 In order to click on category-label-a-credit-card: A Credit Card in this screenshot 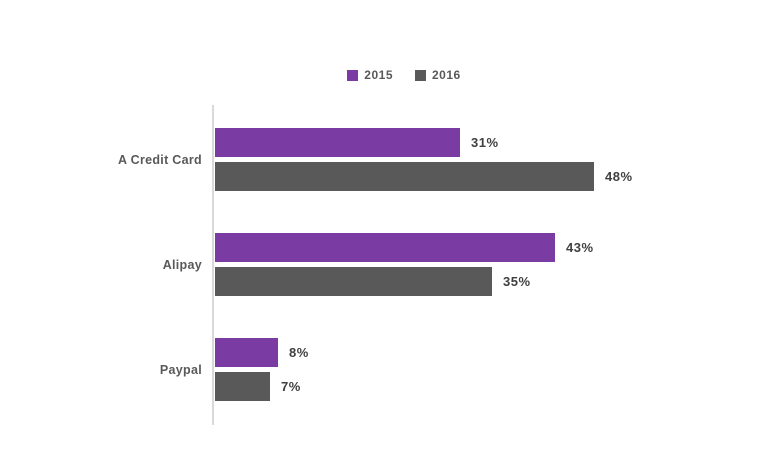, I will do `click(159, 160)`.